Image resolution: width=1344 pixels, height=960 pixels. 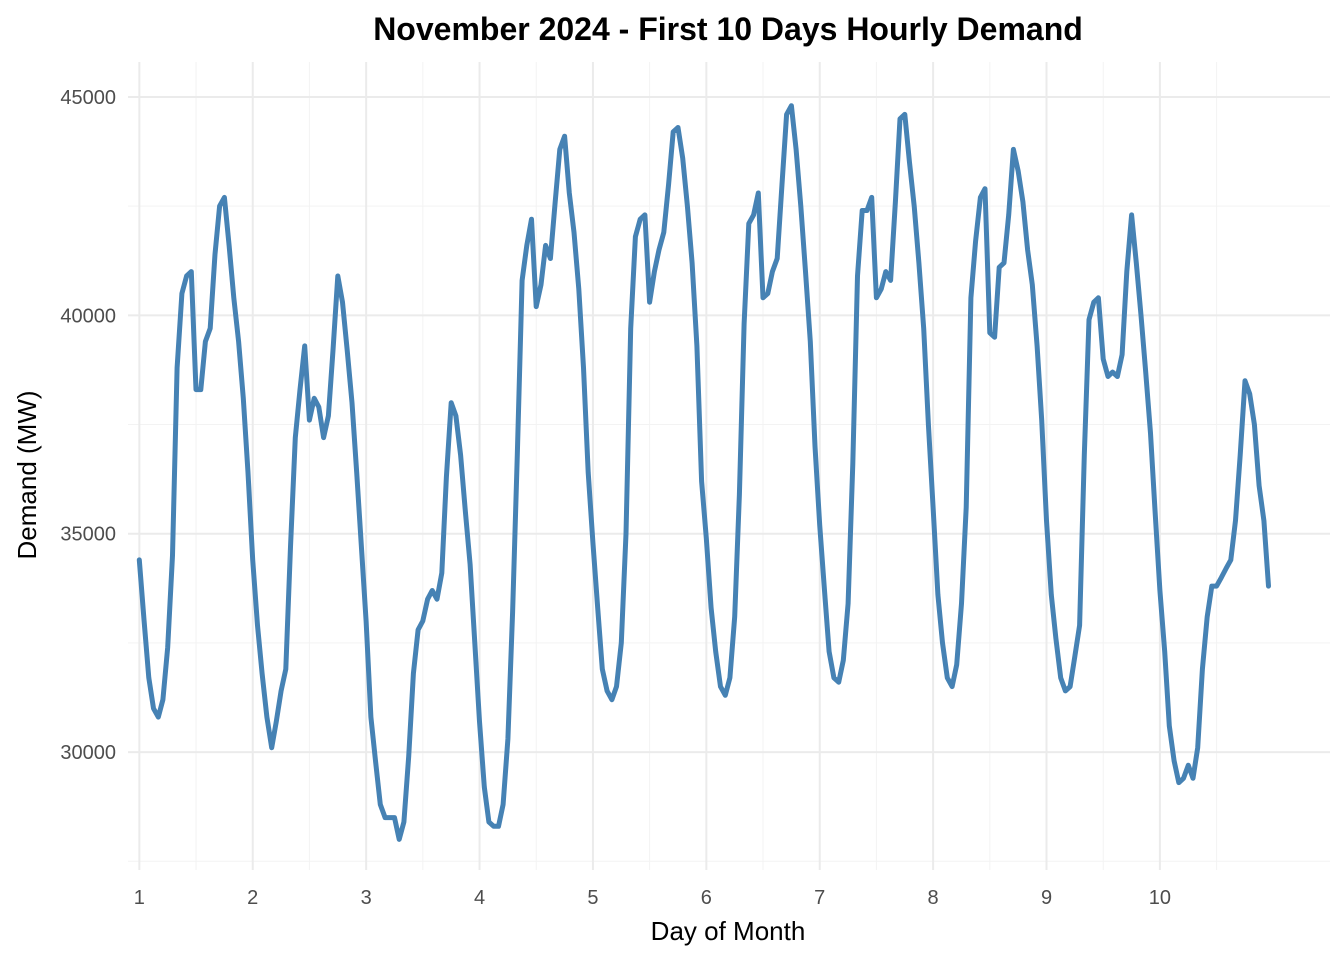 What do you see at coordinates (819, 898) in the screenshot?
I see `x-tick-label: 7` at bounding box center [819, 898].